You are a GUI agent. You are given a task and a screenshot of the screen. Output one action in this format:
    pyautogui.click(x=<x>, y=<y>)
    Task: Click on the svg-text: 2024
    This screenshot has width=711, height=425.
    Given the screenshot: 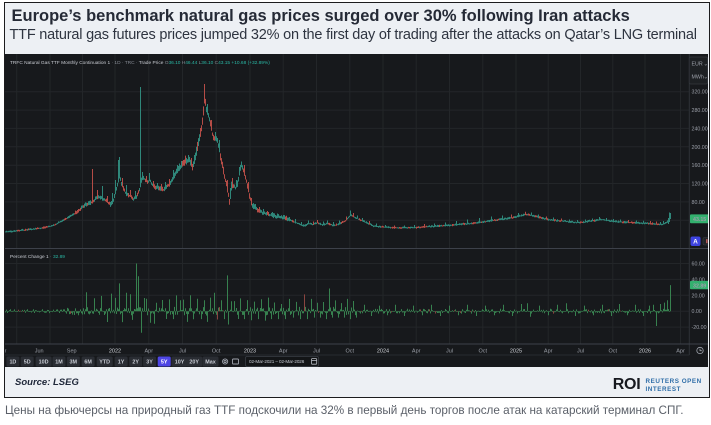 What is the action you would take?
    pyautogui.click(x=383, y=351)
    